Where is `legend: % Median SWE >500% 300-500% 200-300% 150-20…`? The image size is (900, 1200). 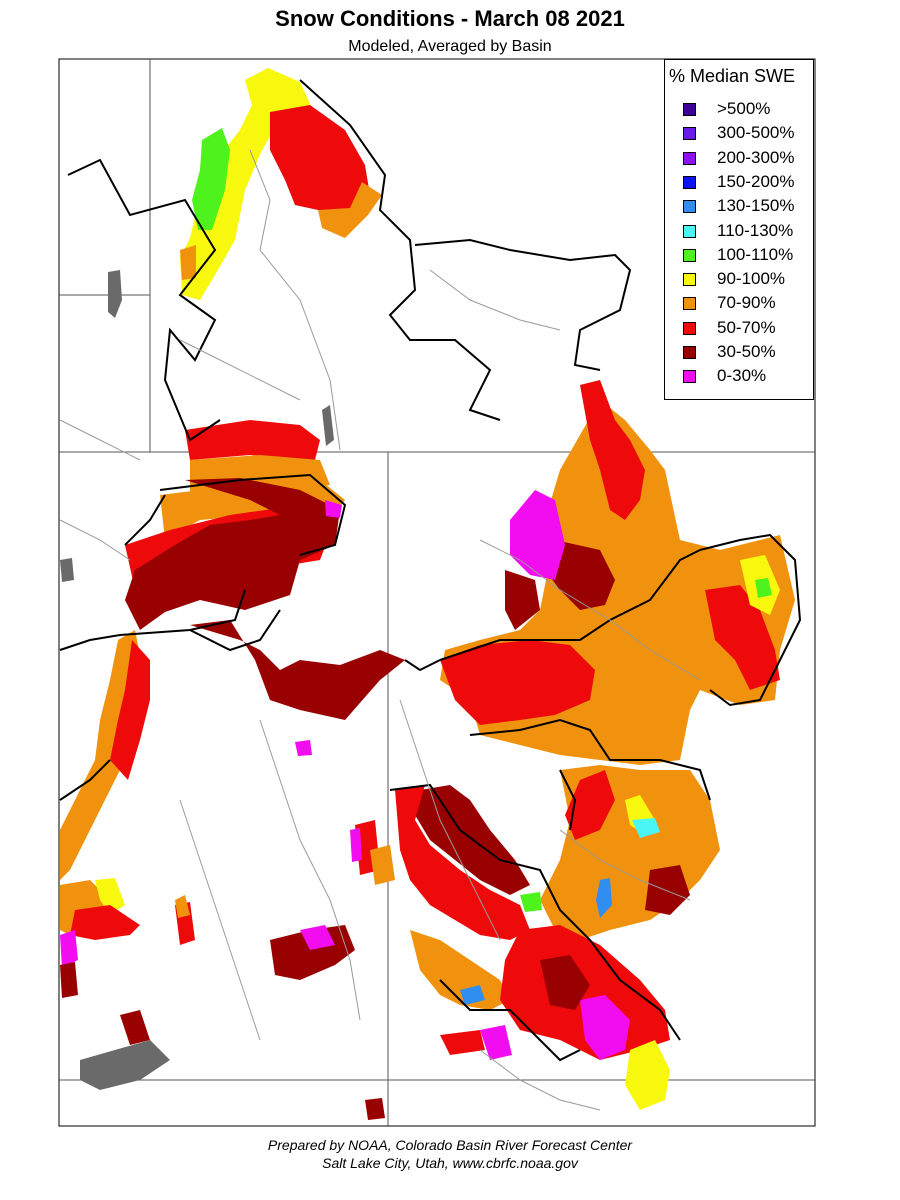 legend: % Median SWE >500% 300-500% 200-300% 150-20… is located at coordinates (739, 229).